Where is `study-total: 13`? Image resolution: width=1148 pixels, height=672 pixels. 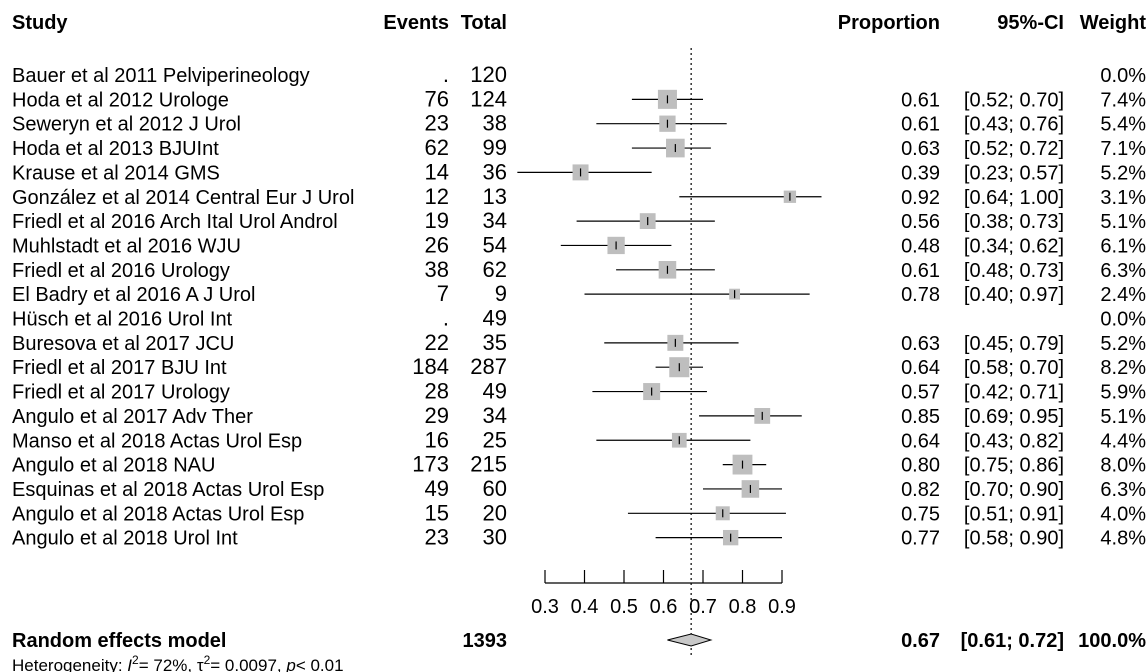 study-total: 13 is located at coordinates (495, 196).